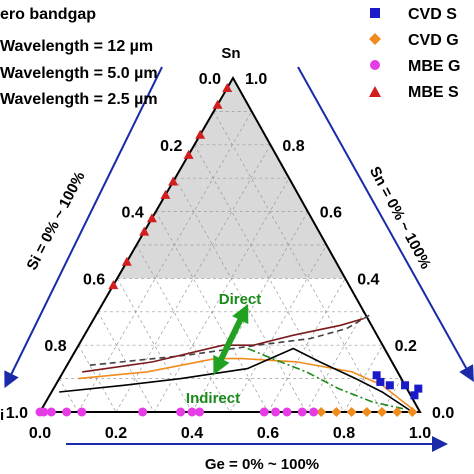 This screenshot has width=474, height=474. I want to click on legend-marker-diamond, so click(375, 39).